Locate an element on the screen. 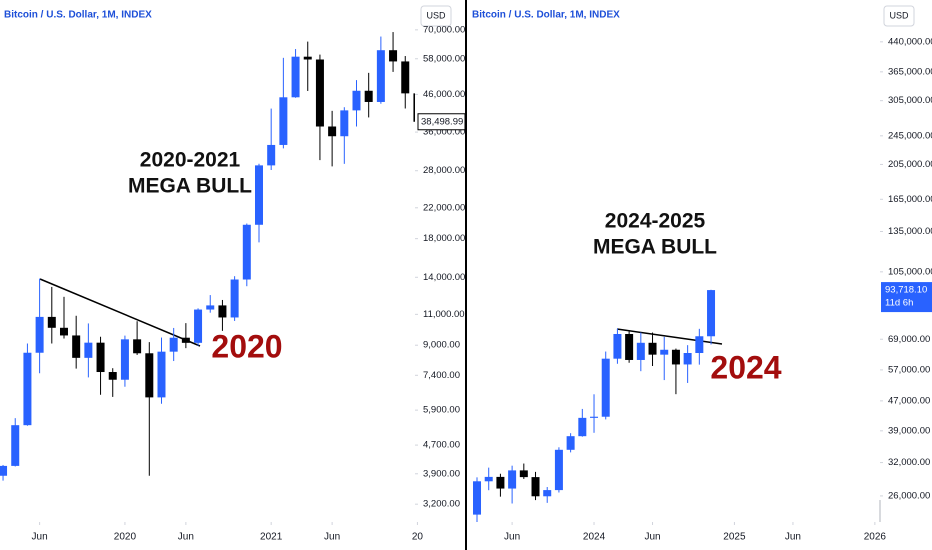  x-tick-label: 2024 is located at coordinates (594, 537).